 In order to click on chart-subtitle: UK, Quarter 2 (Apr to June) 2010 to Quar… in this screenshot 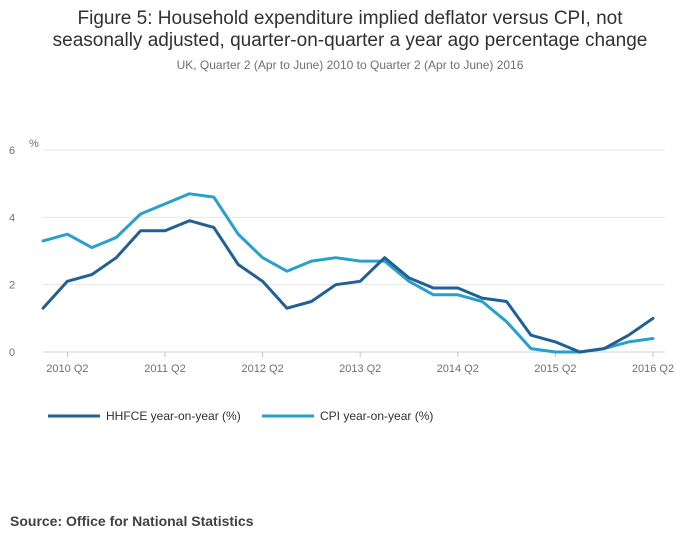, I will do `click(350, 65)`.